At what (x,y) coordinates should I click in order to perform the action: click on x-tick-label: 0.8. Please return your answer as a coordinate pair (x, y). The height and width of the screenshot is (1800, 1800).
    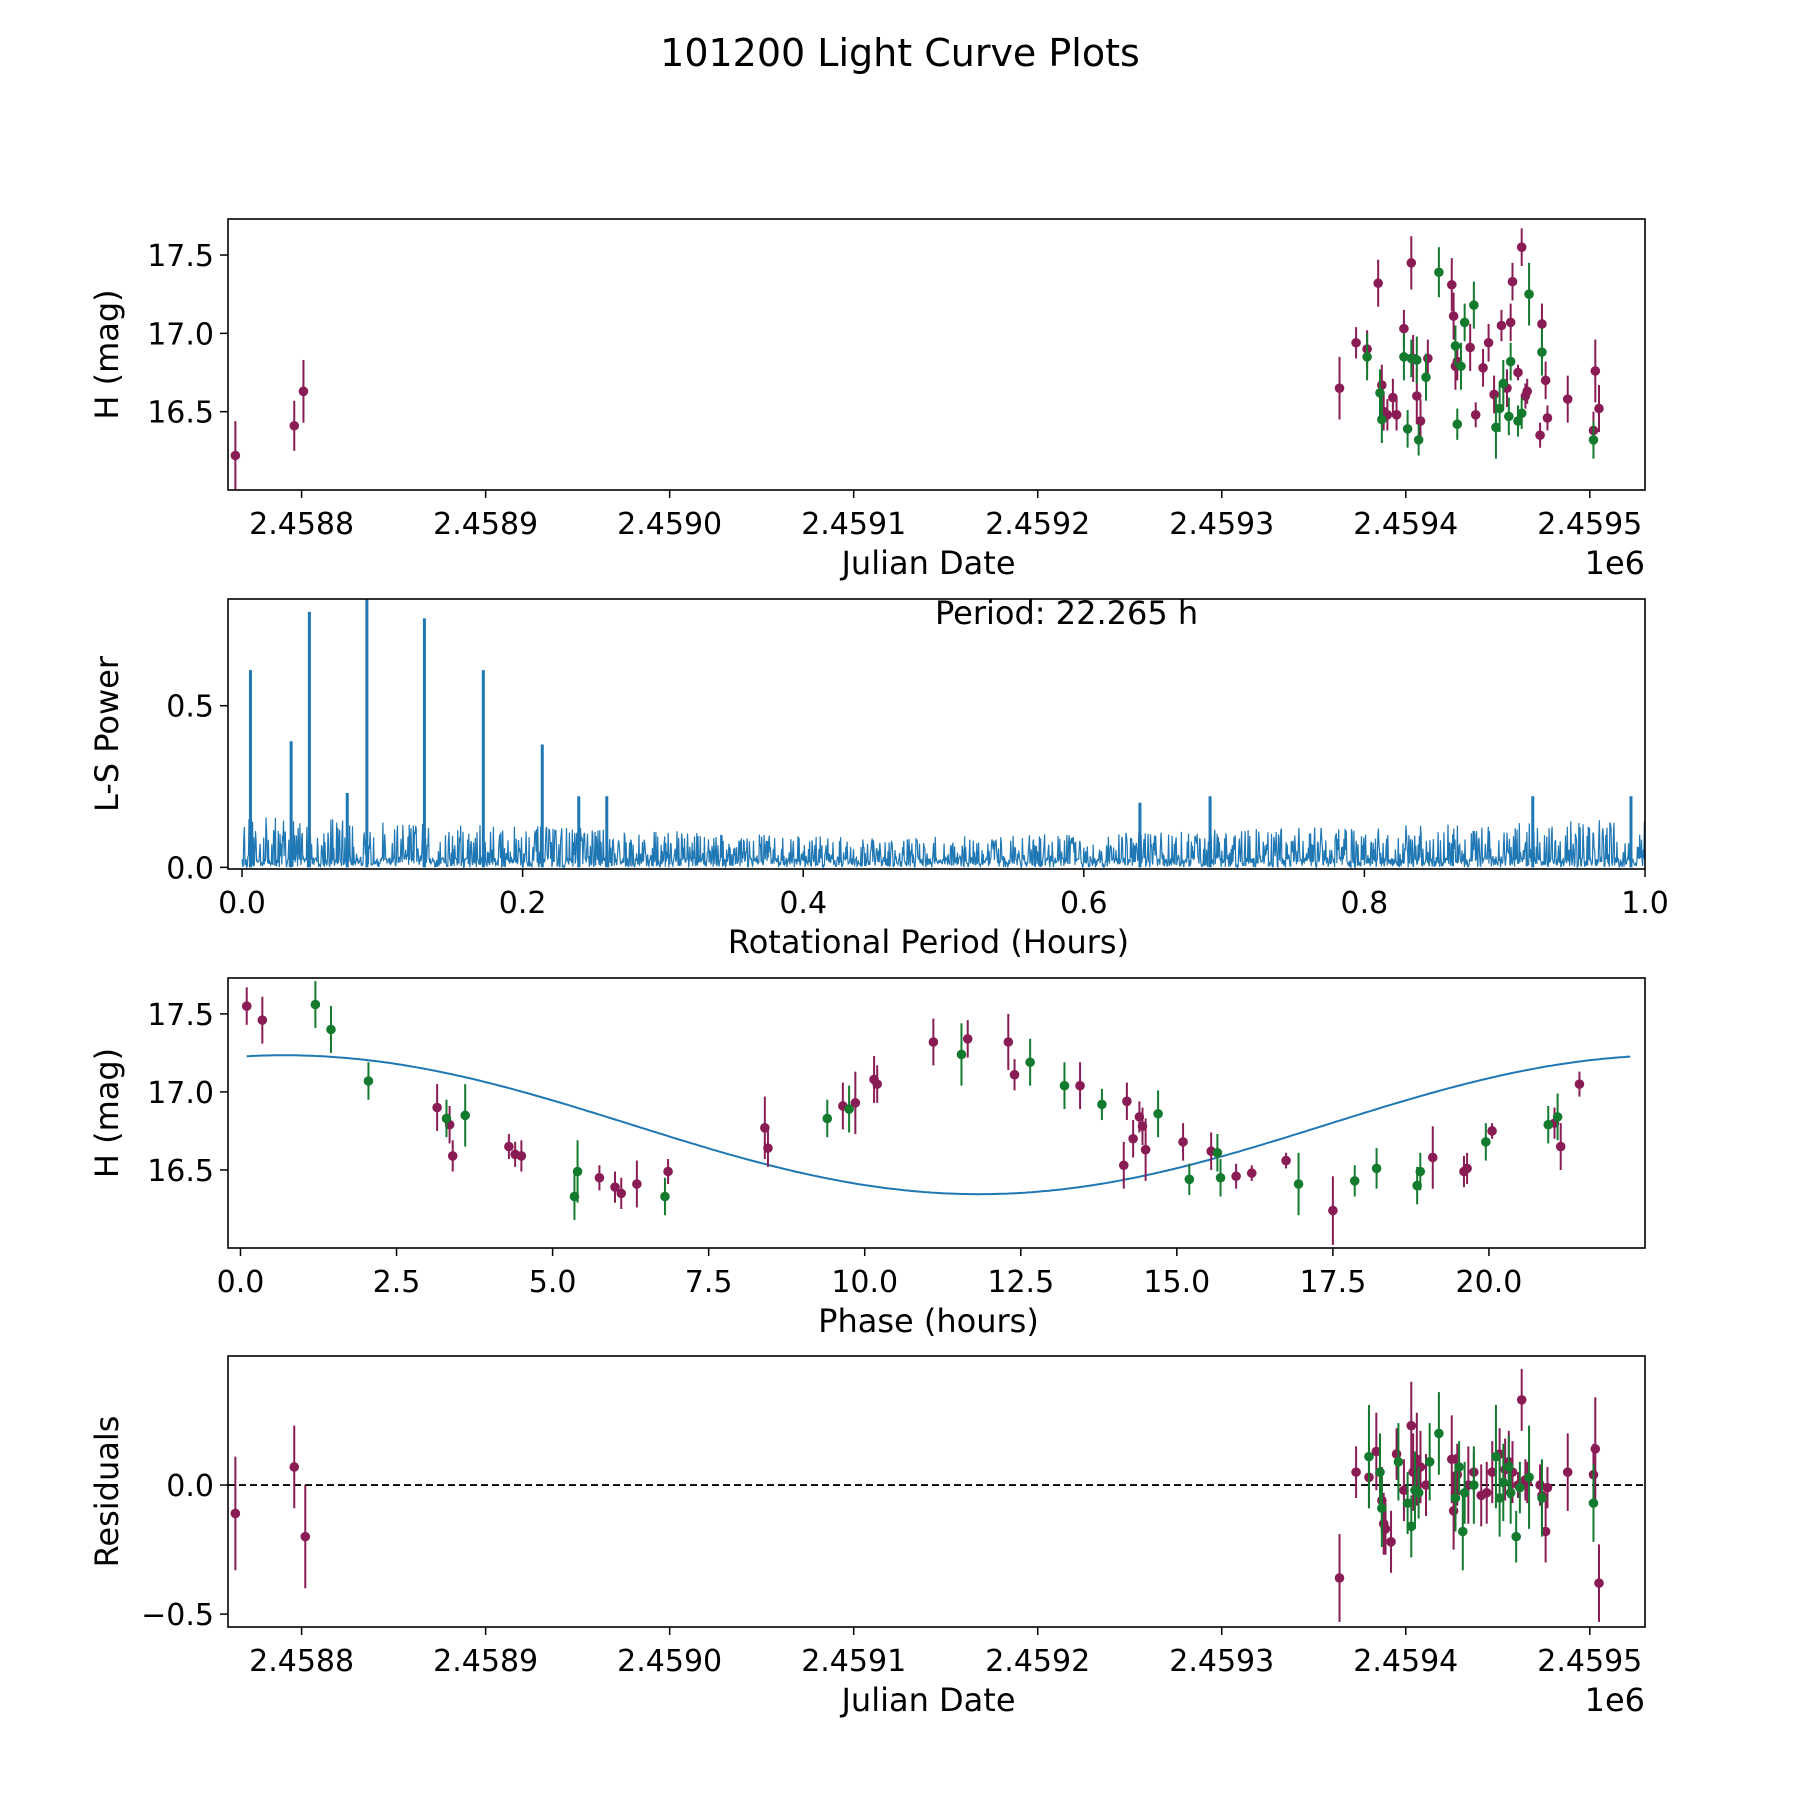
    Looking at the image, I should click on (1365, 903).